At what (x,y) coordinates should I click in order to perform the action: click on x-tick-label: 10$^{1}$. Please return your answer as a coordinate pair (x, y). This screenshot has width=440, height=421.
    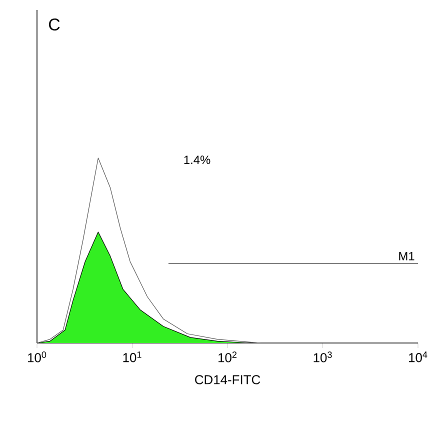
    Looking at the image, I should click on (132, 357).